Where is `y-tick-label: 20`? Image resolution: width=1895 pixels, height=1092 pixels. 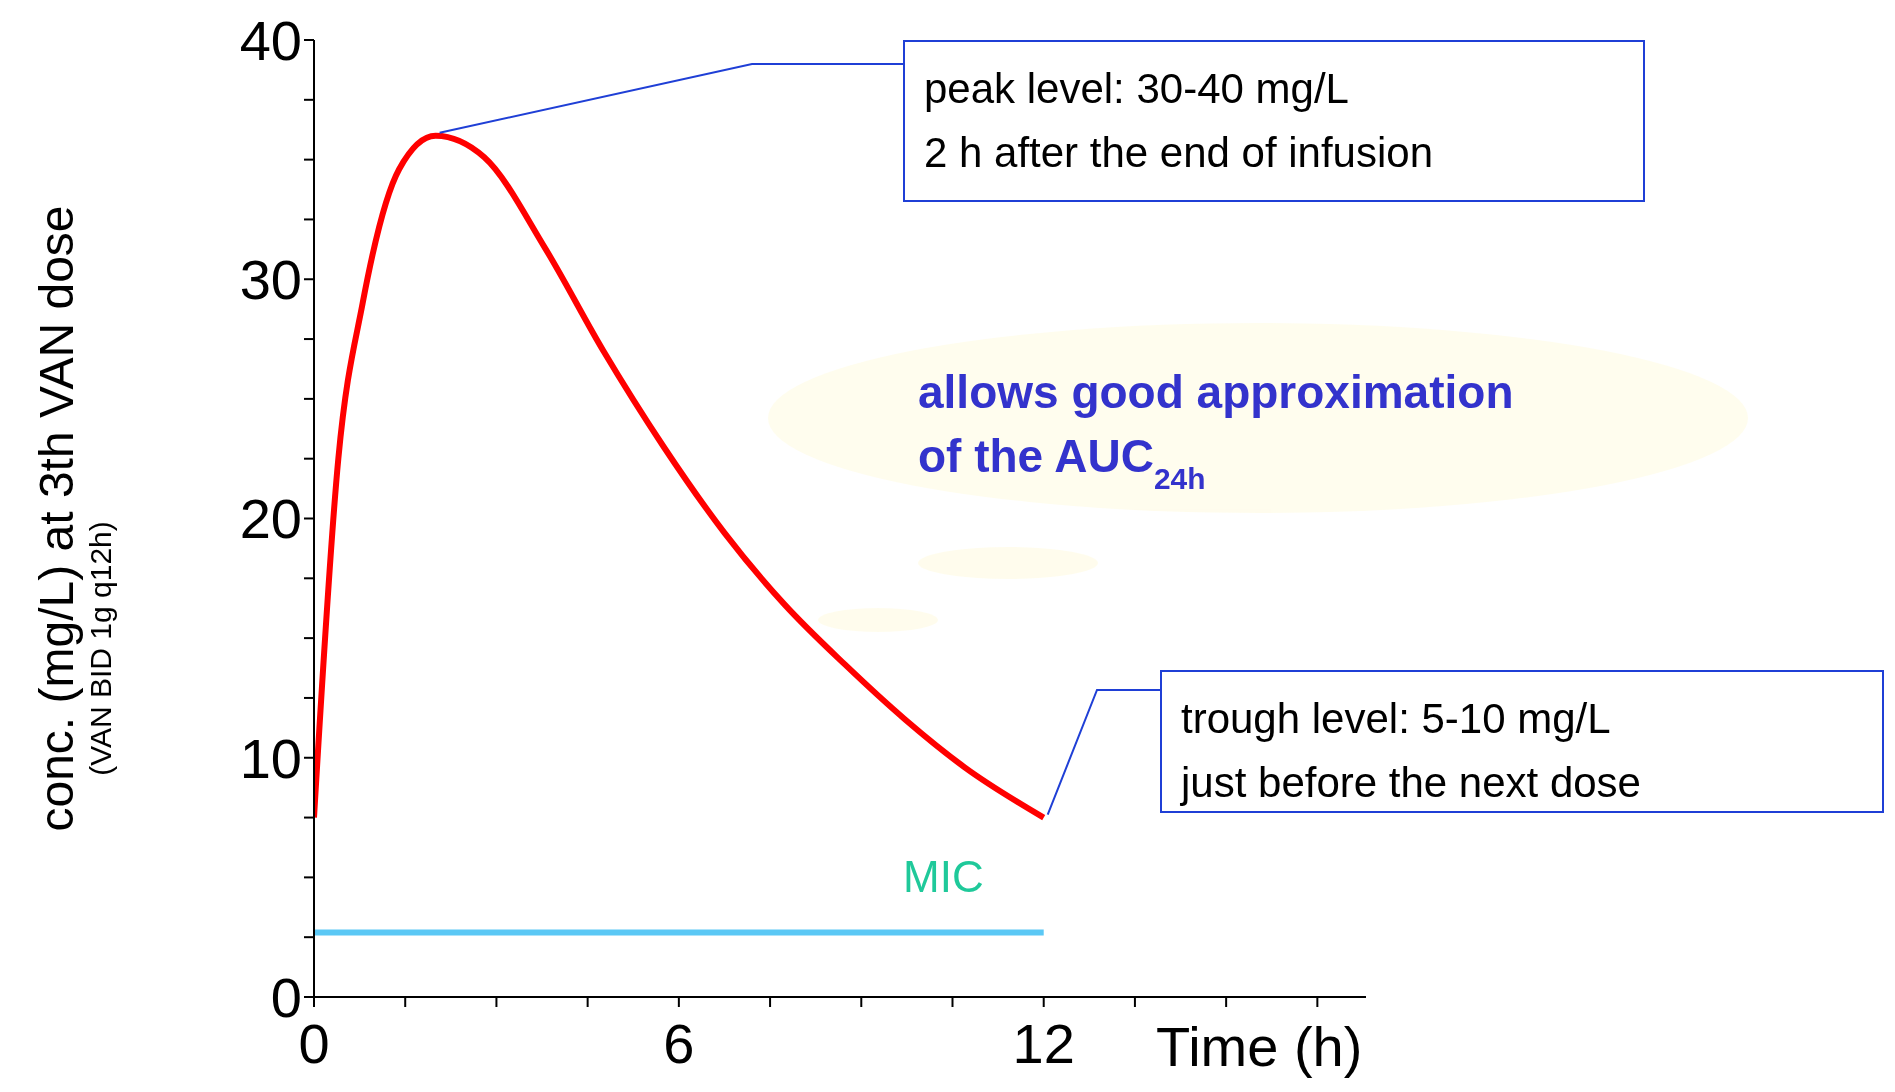
y-tick-label: 20 is located at coordinates (270, 519).